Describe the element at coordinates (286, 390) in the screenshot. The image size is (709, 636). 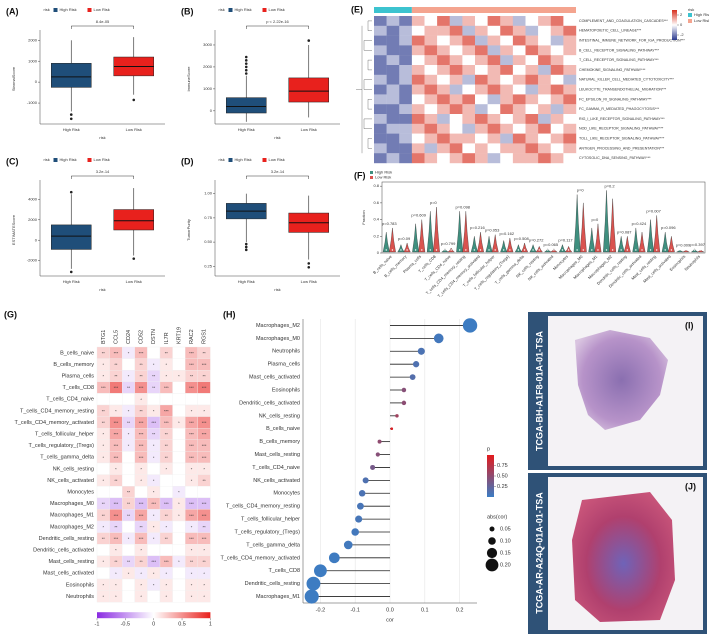
I see `y-tick-label: Eosinophils` at that location.